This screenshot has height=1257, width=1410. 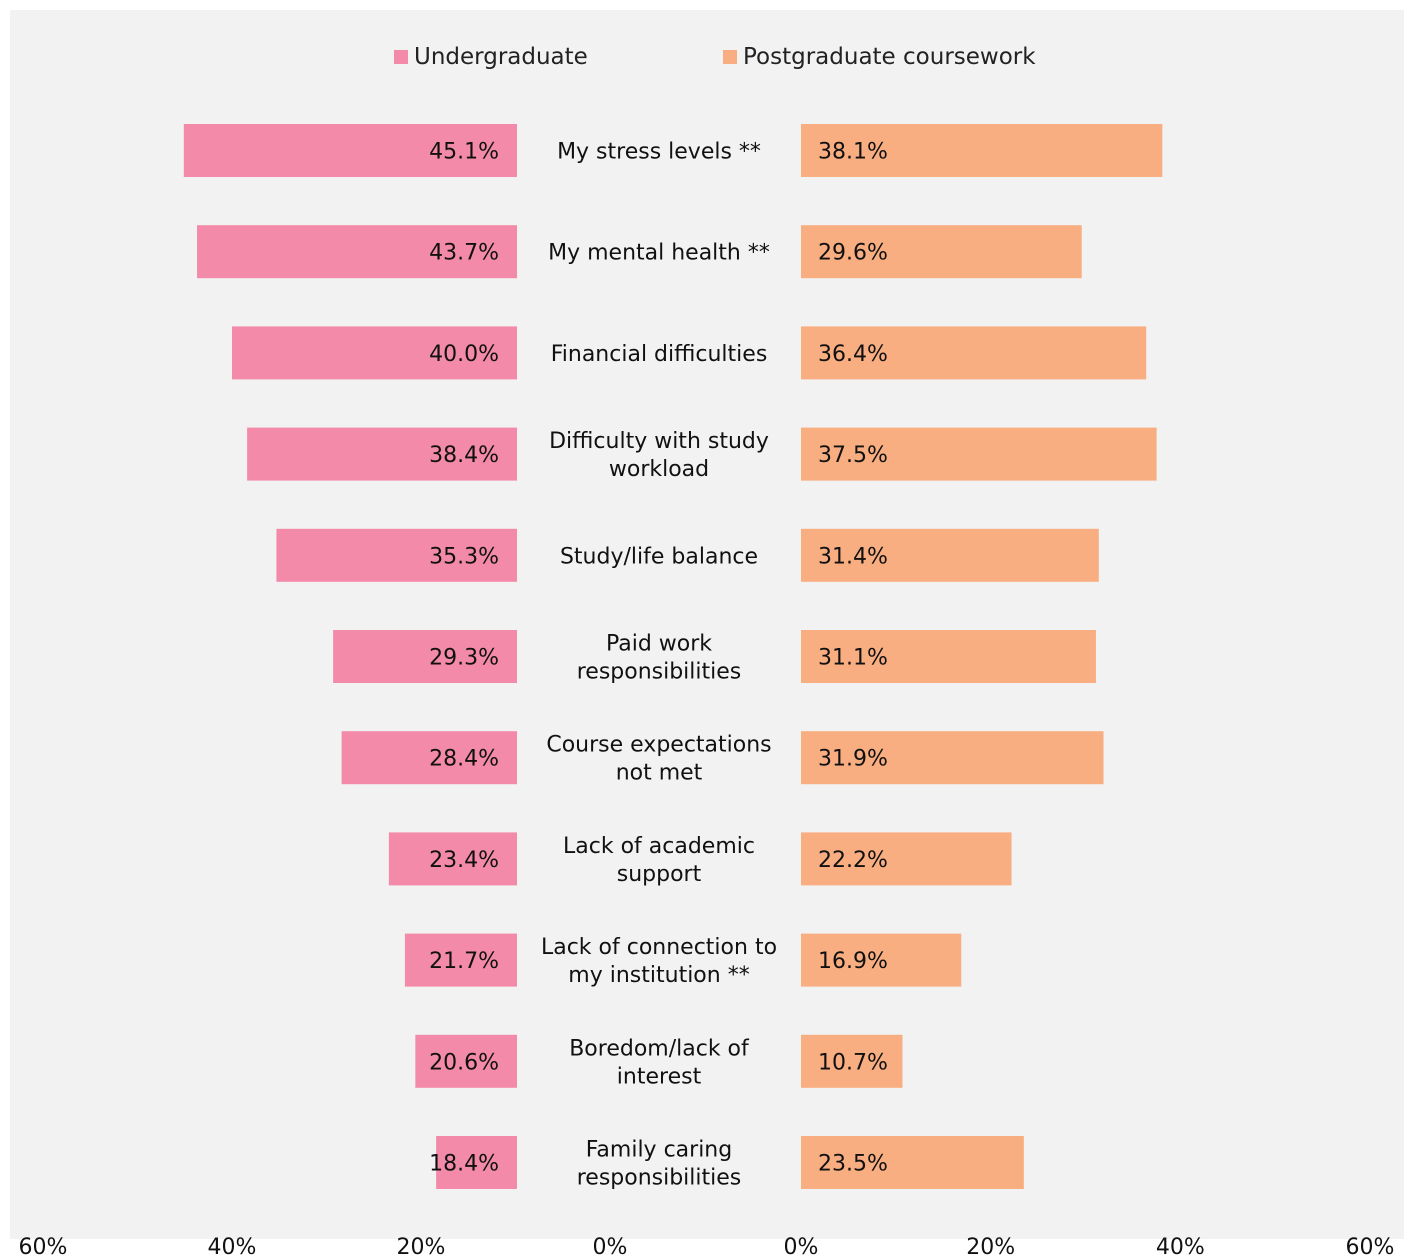 What do you see at coordinates (853, 354) in the screenshot?
I see `data-label-postgraduate: 36.4%` at bounding box center [853, 354].